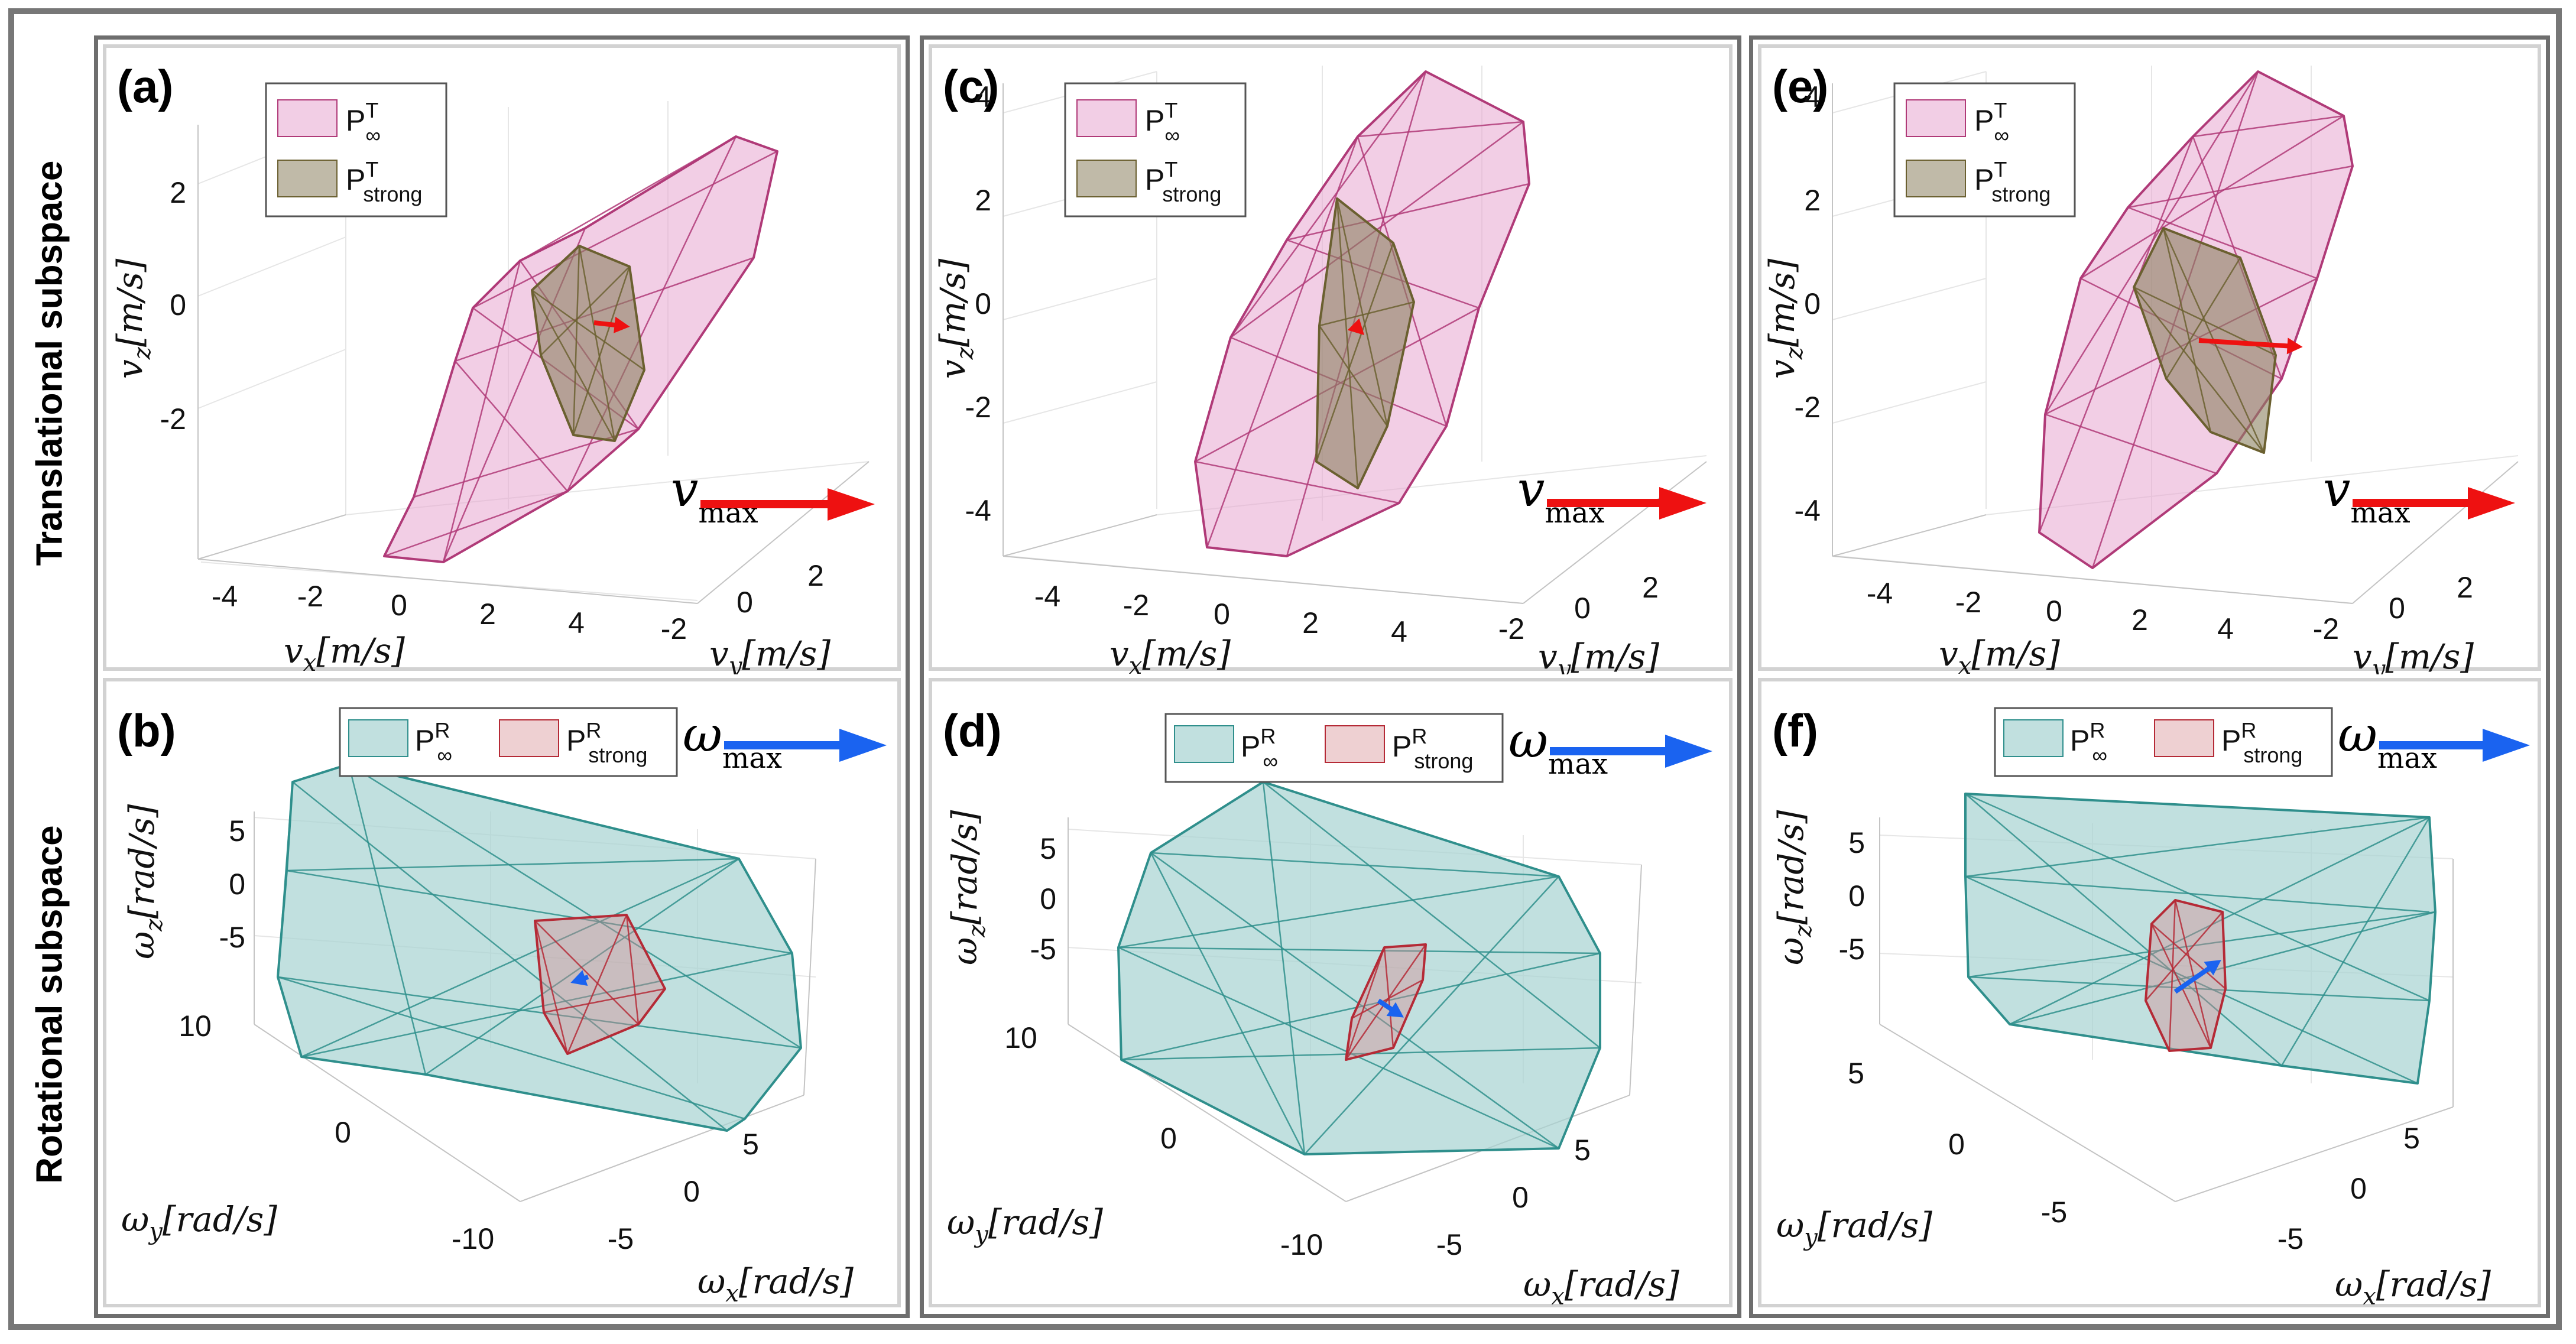  What do you see at coordinates (2506, 745) in the screenshot?
I see `wmax-arrow-head` at bounding box center [2506, 745].